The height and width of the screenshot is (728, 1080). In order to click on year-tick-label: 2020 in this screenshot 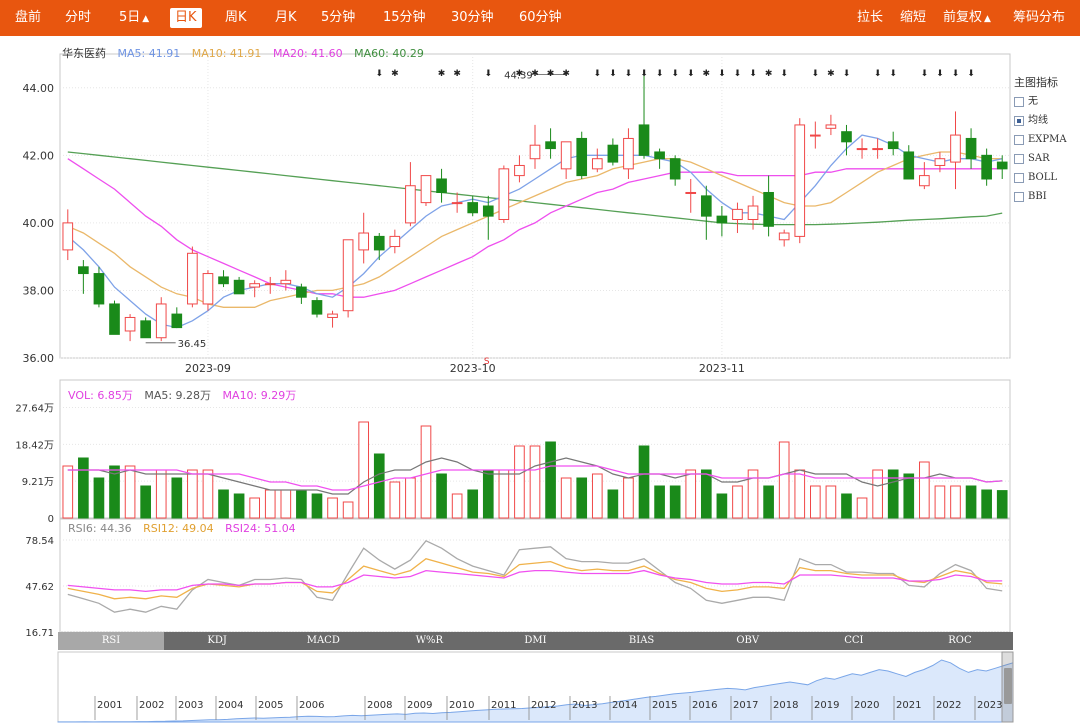, I will do `click(866, 705)`.